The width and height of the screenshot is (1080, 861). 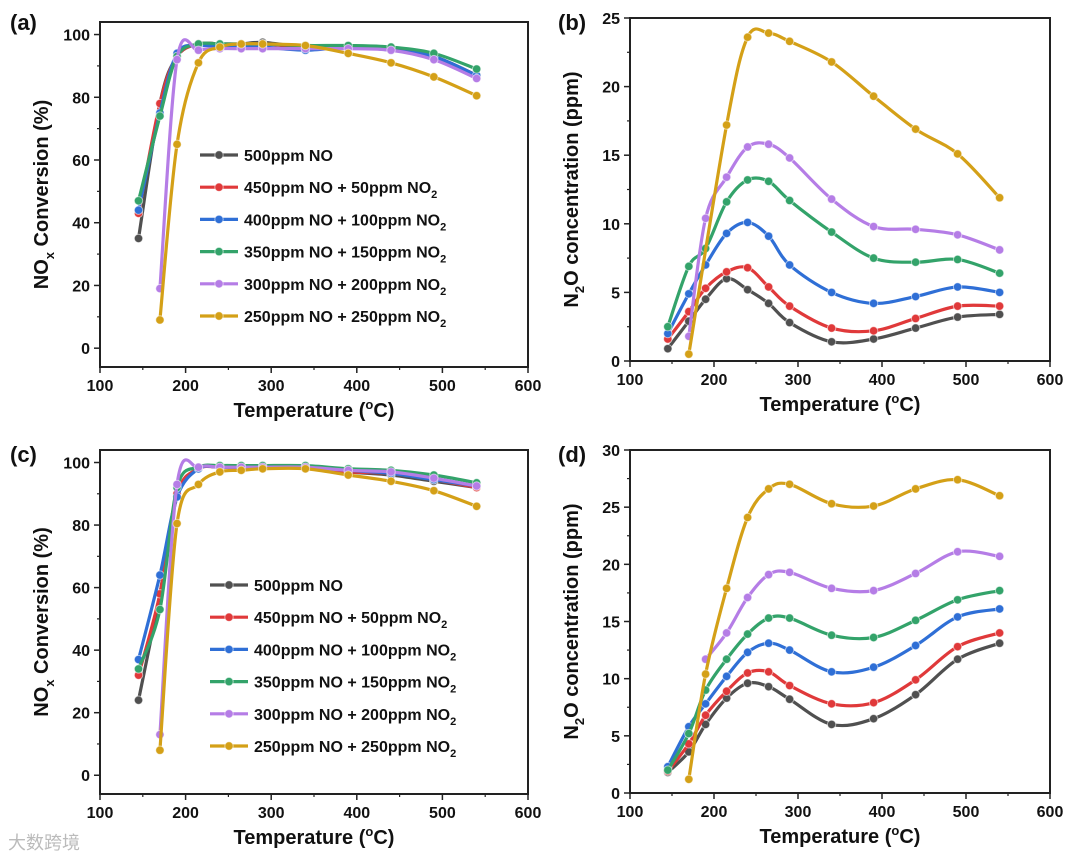 What do you see at coordinates (966, 380) in the screenshot?
I see `x-tick-label: 500` at bounding box center [966, 380].